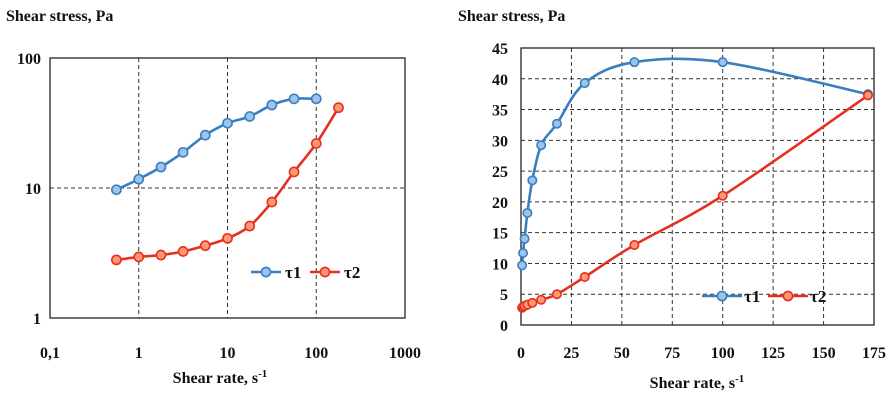 The image size is (893, 395). I want to click on y-tick-label: 20, so click(500, 203).